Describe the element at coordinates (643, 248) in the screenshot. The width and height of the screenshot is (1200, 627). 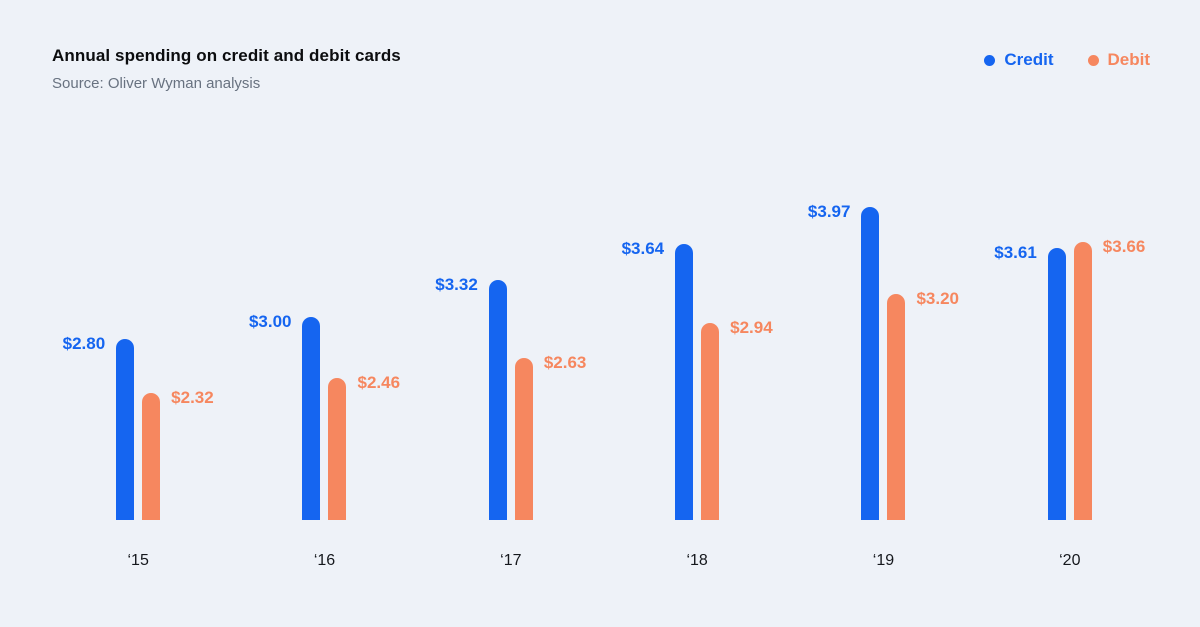
I see `credit-value-label: $3.64` at that location.